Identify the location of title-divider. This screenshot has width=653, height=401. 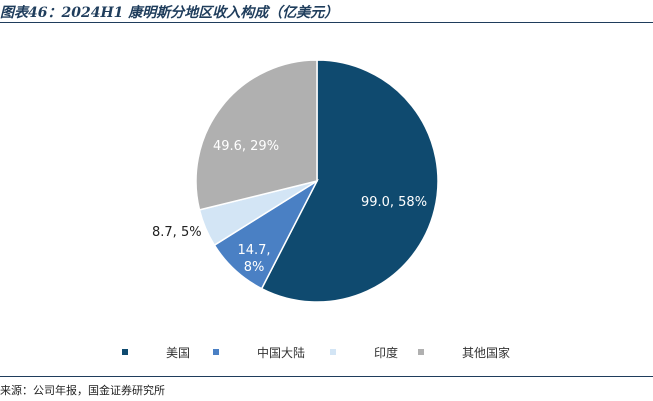
(326, 22).